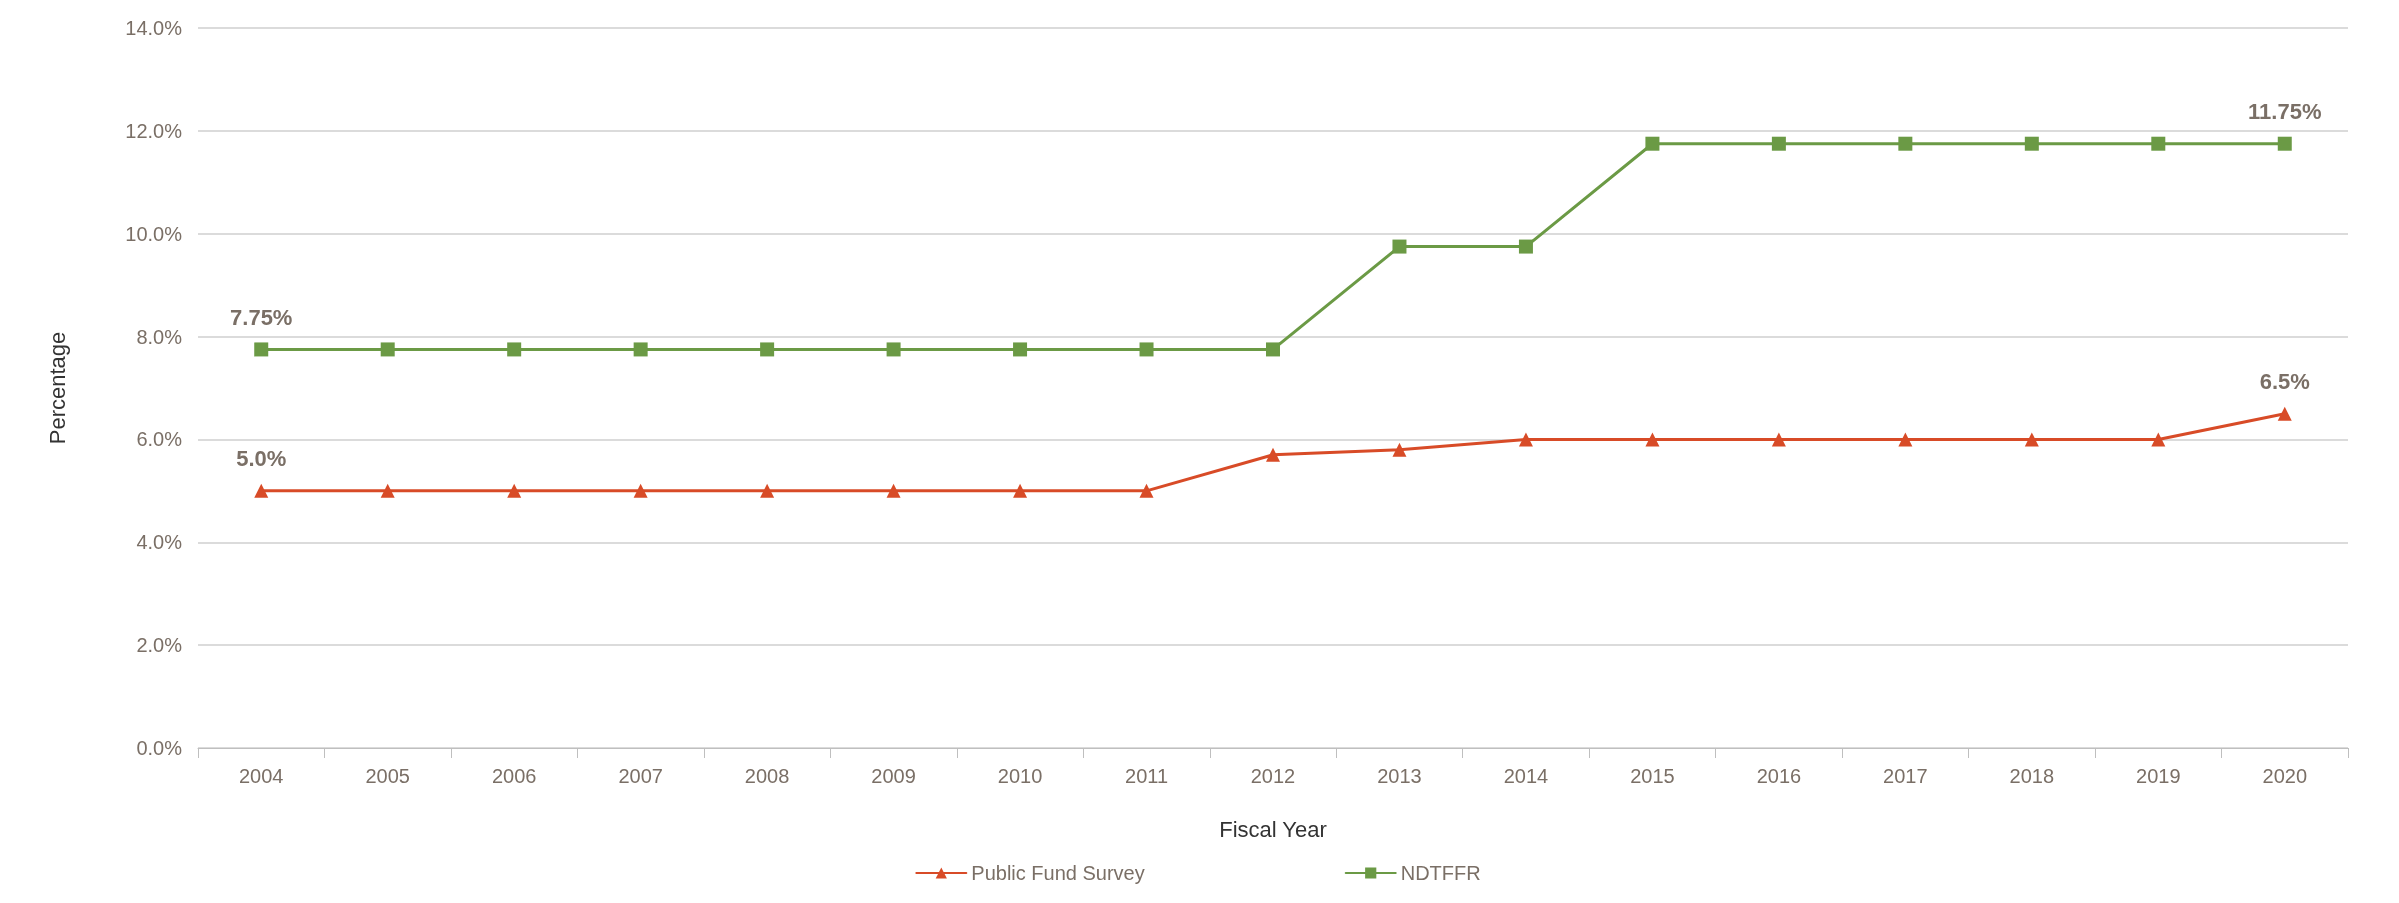 The image size is (2399, 903). I want to click on x-tick-label: 2018, so click(2032, 776).